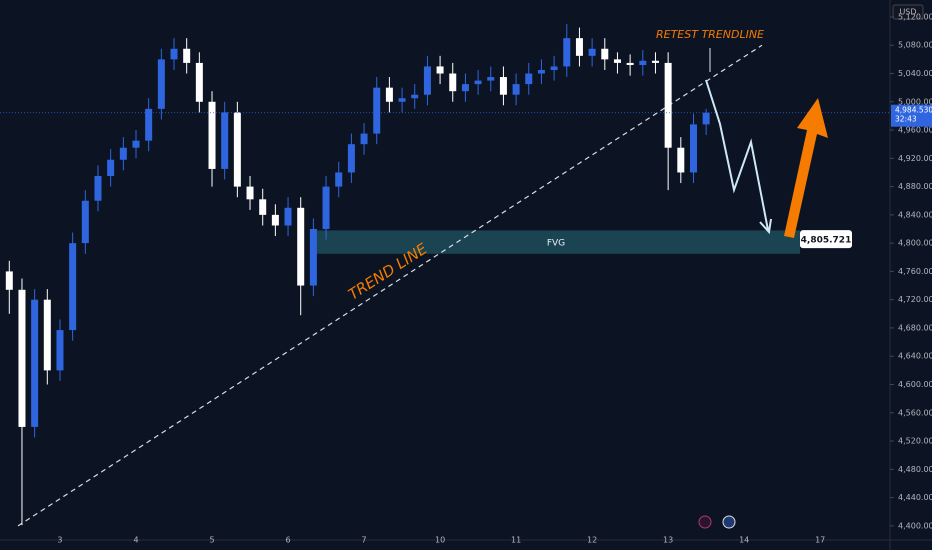 The image size is (932, 550). Describe the element at coordinates (906, 119) in the screenshot. I see `countdown: 32:43` at that location.